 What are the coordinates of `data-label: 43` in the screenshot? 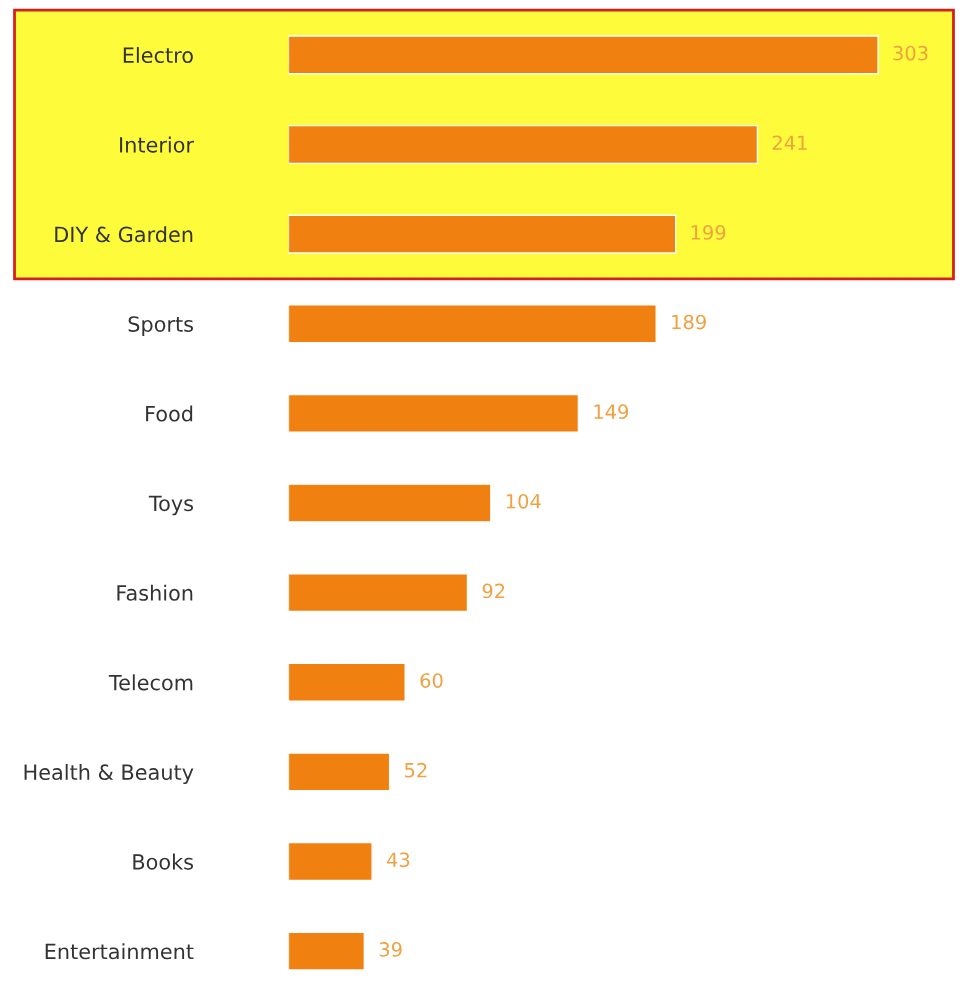 It's located at (398, 860).